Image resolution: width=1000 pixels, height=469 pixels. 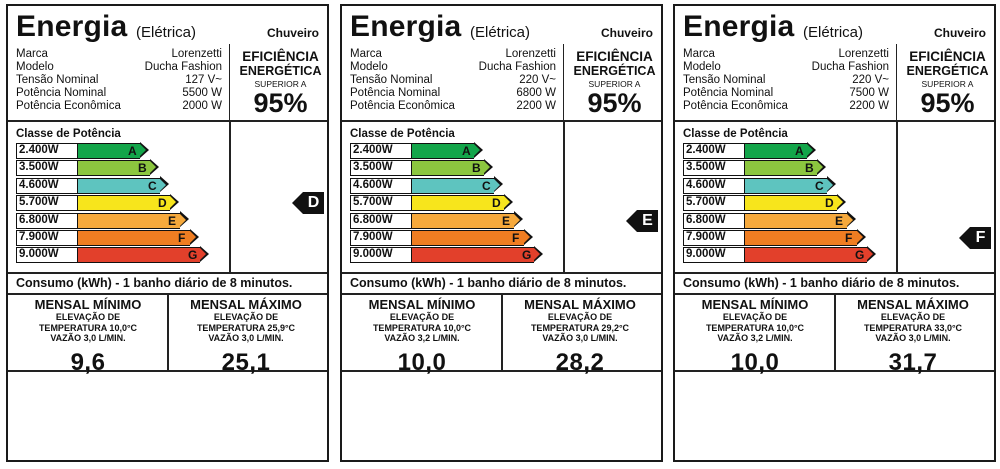 I want to click on spec-row-tensao: Tensão Nominal 220 V~, so click(x=453, y=80).